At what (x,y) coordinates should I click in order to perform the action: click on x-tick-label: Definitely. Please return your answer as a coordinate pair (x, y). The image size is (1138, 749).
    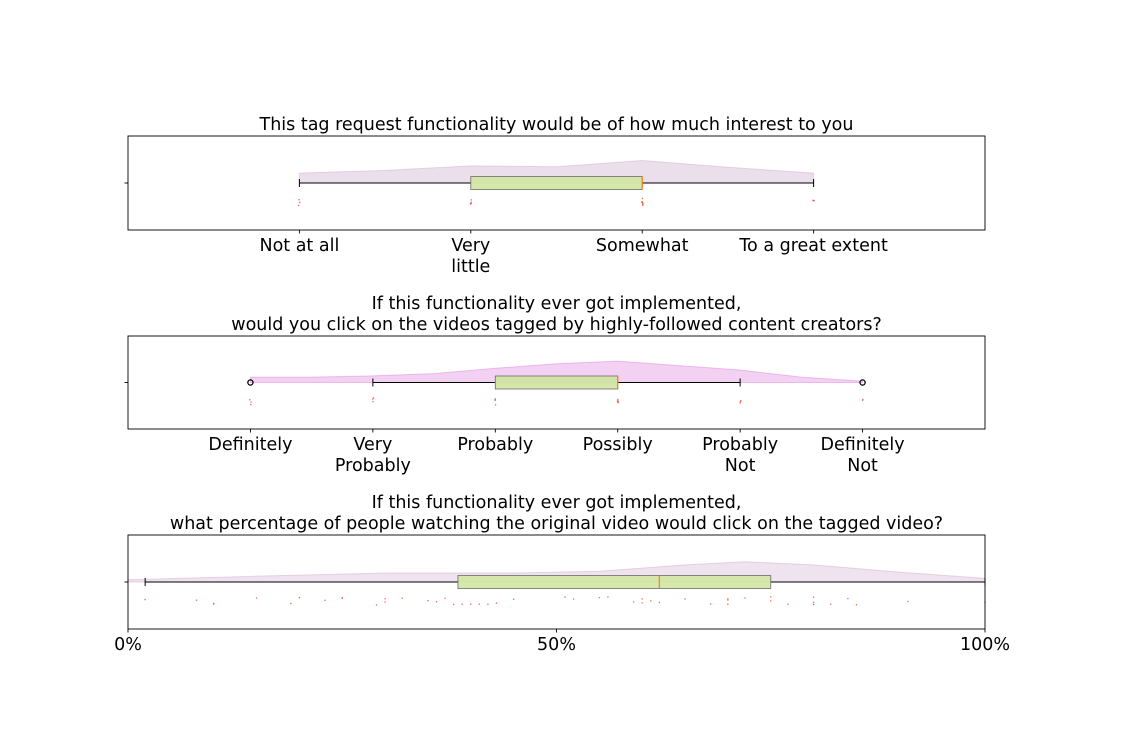
    Looking at the image, I should click on (250, 445).